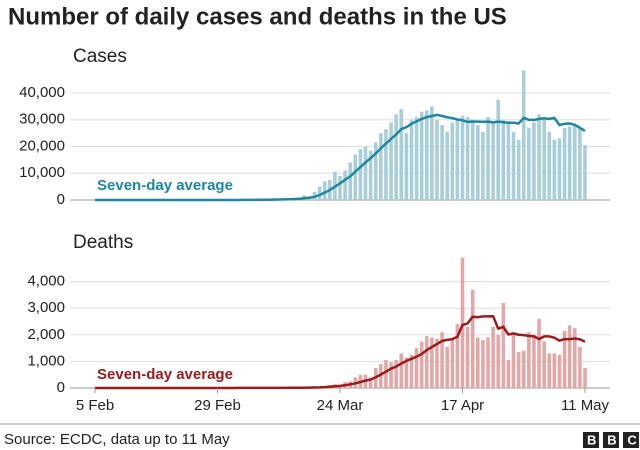 The height and width of the screenshot is (450, 640). I want to click on x-tick-label: 11 May, so click(585, 405).